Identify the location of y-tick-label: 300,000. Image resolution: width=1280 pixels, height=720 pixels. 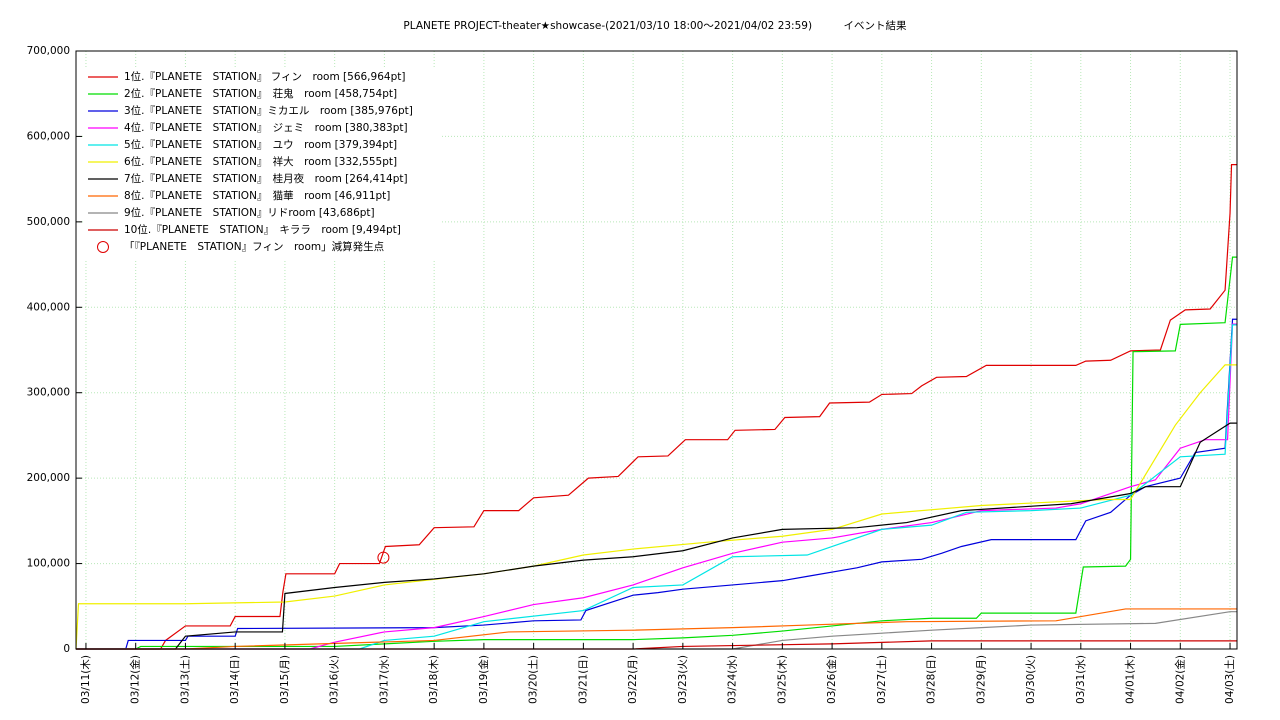
(48, 393).